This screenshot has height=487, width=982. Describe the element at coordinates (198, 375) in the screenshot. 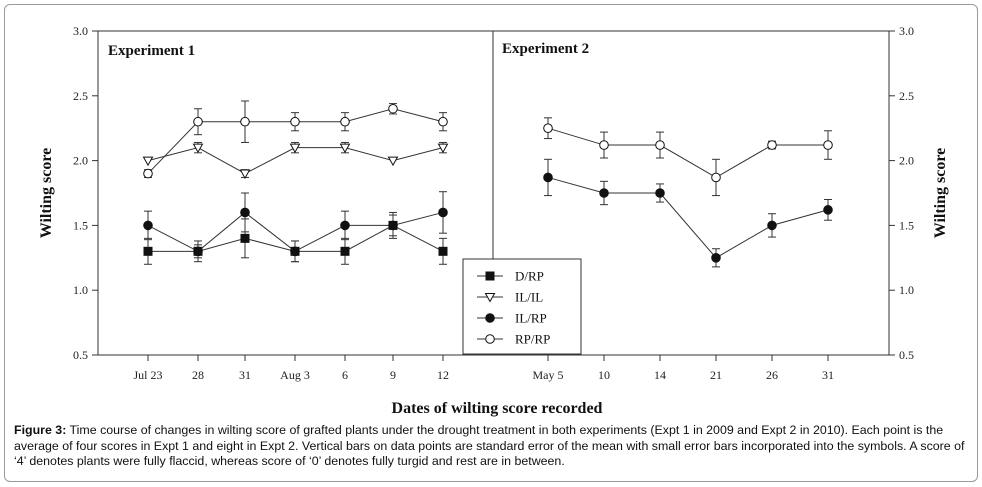

I see `x-tick-label: 28` at that location.